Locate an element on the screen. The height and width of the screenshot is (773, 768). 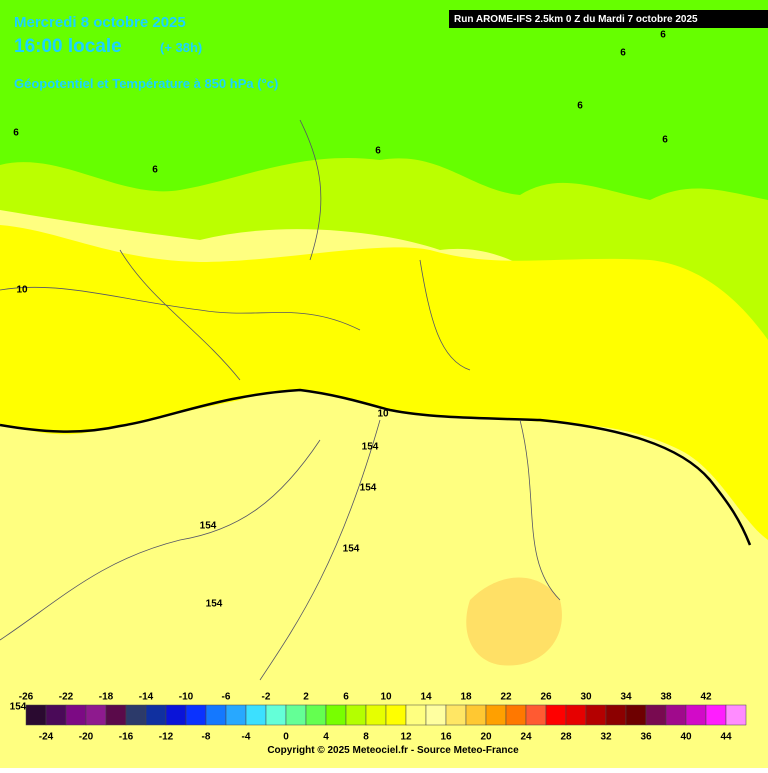
legend-label: 6 is located at coordinates (346, 697).